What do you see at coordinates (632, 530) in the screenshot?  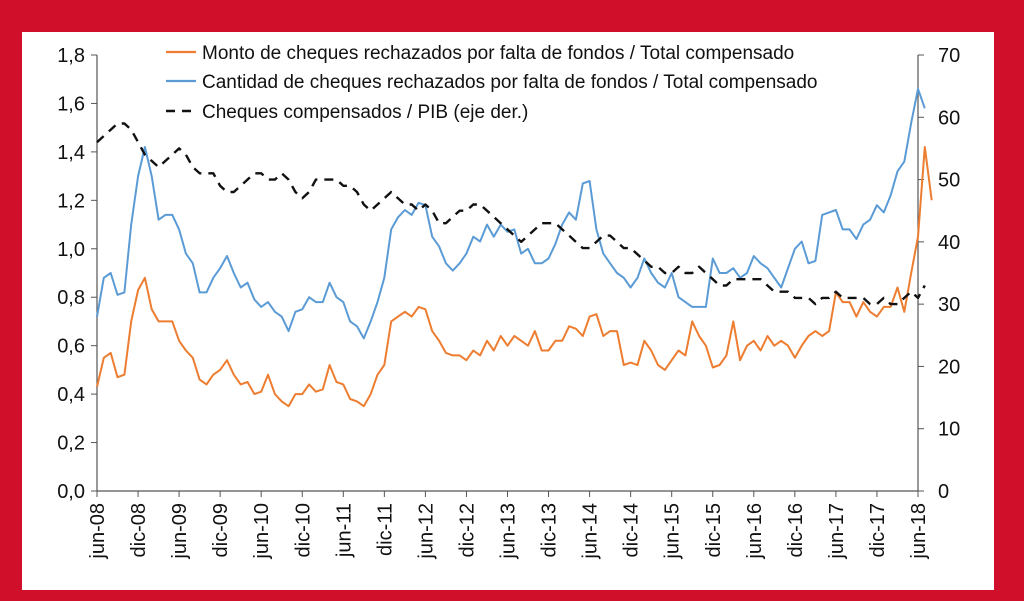 I see `x-tick-label: dic-14` at bounding box center [632, 530].